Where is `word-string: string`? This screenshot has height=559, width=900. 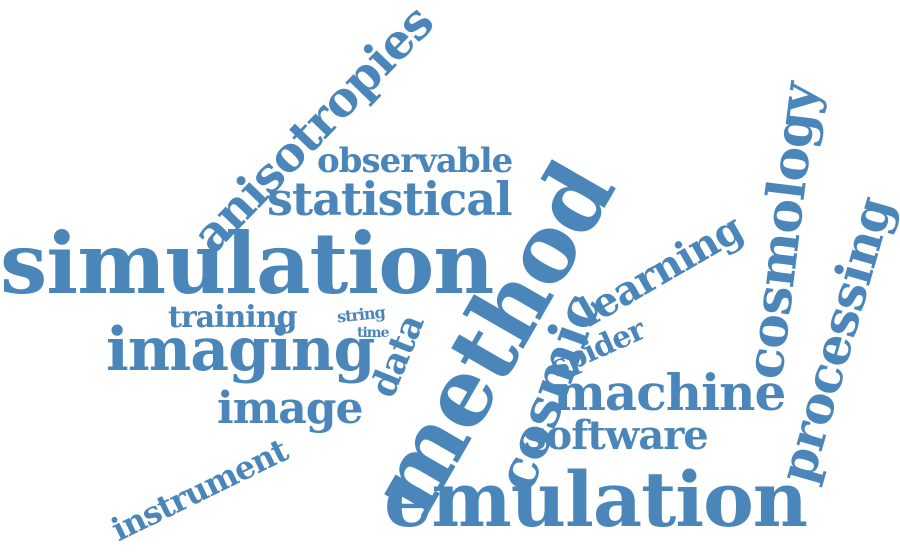 word-string: string is located at coordinates (361, 314).